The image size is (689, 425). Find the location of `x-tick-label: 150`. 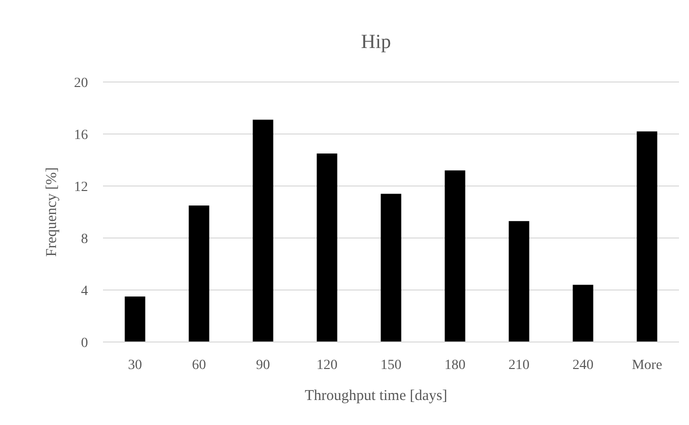

x-tick-label: 150 is located at coordinates (391, 365).